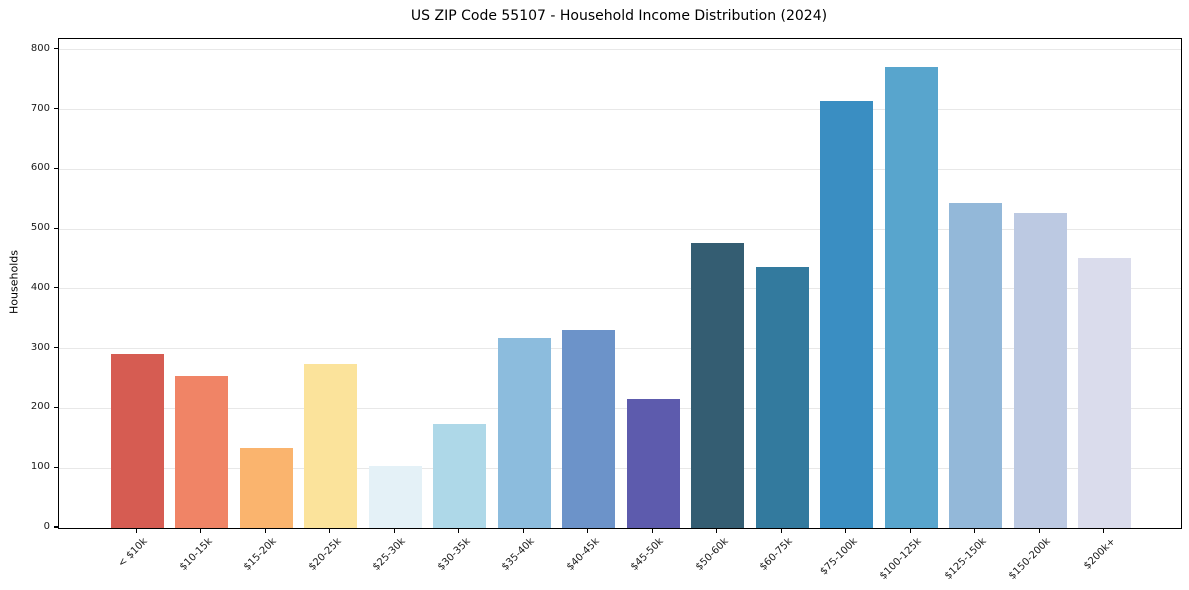  Describe the element at coordinates (901, 559) in the screenshot. I see `x-tick-label-12: $100-125k` at that location.